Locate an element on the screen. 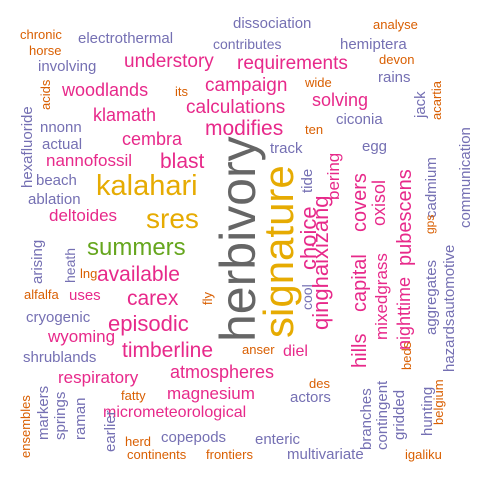 This screenshot has width=480, height=480. word-episodic: episodic is located at coordinates (148, 323).